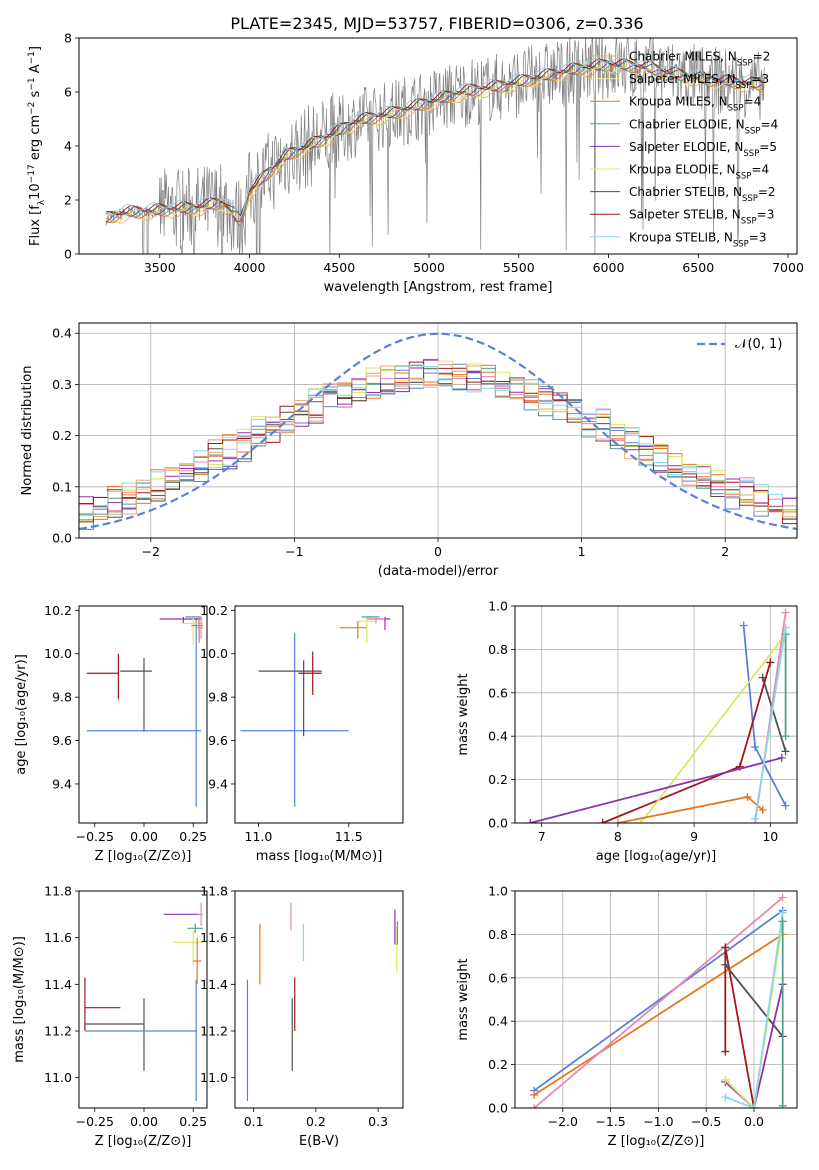 This screenshot has height=1170, width=819. What do you see at coordinates (37, 146) in the screenshot?
I see `y-axis-label: Flux [fλ10−17 erg cm−2 s−1 A−1]` at bounding box center [37, 146].